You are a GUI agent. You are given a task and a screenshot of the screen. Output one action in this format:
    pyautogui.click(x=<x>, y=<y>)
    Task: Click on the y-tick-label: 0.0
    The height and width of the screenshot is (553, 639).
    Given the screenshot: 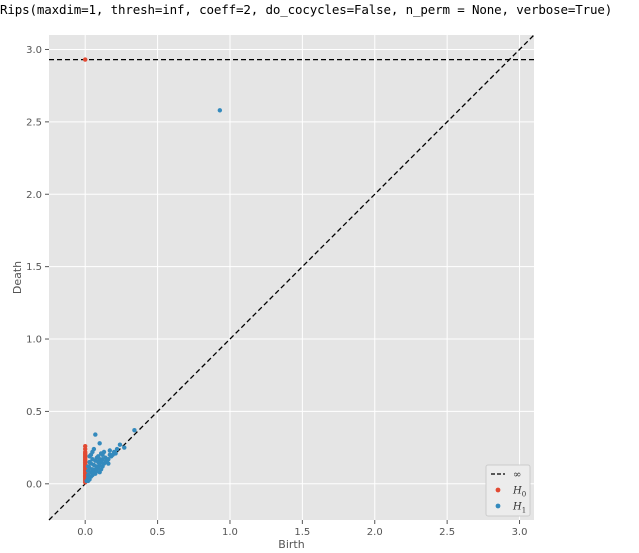 What is the action you would take?
    pyautogui.click(x=34, y=484)
    